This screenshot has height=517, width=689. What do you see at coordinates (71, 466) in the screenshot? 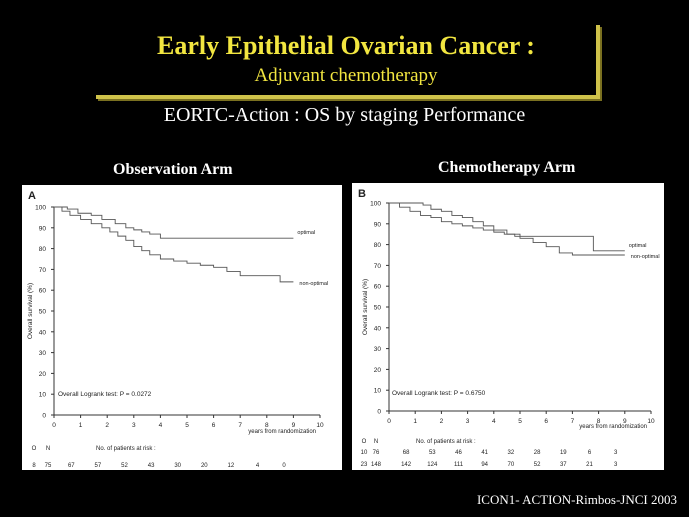
I see `risk-value: 67` at bounding box center [71, 466].